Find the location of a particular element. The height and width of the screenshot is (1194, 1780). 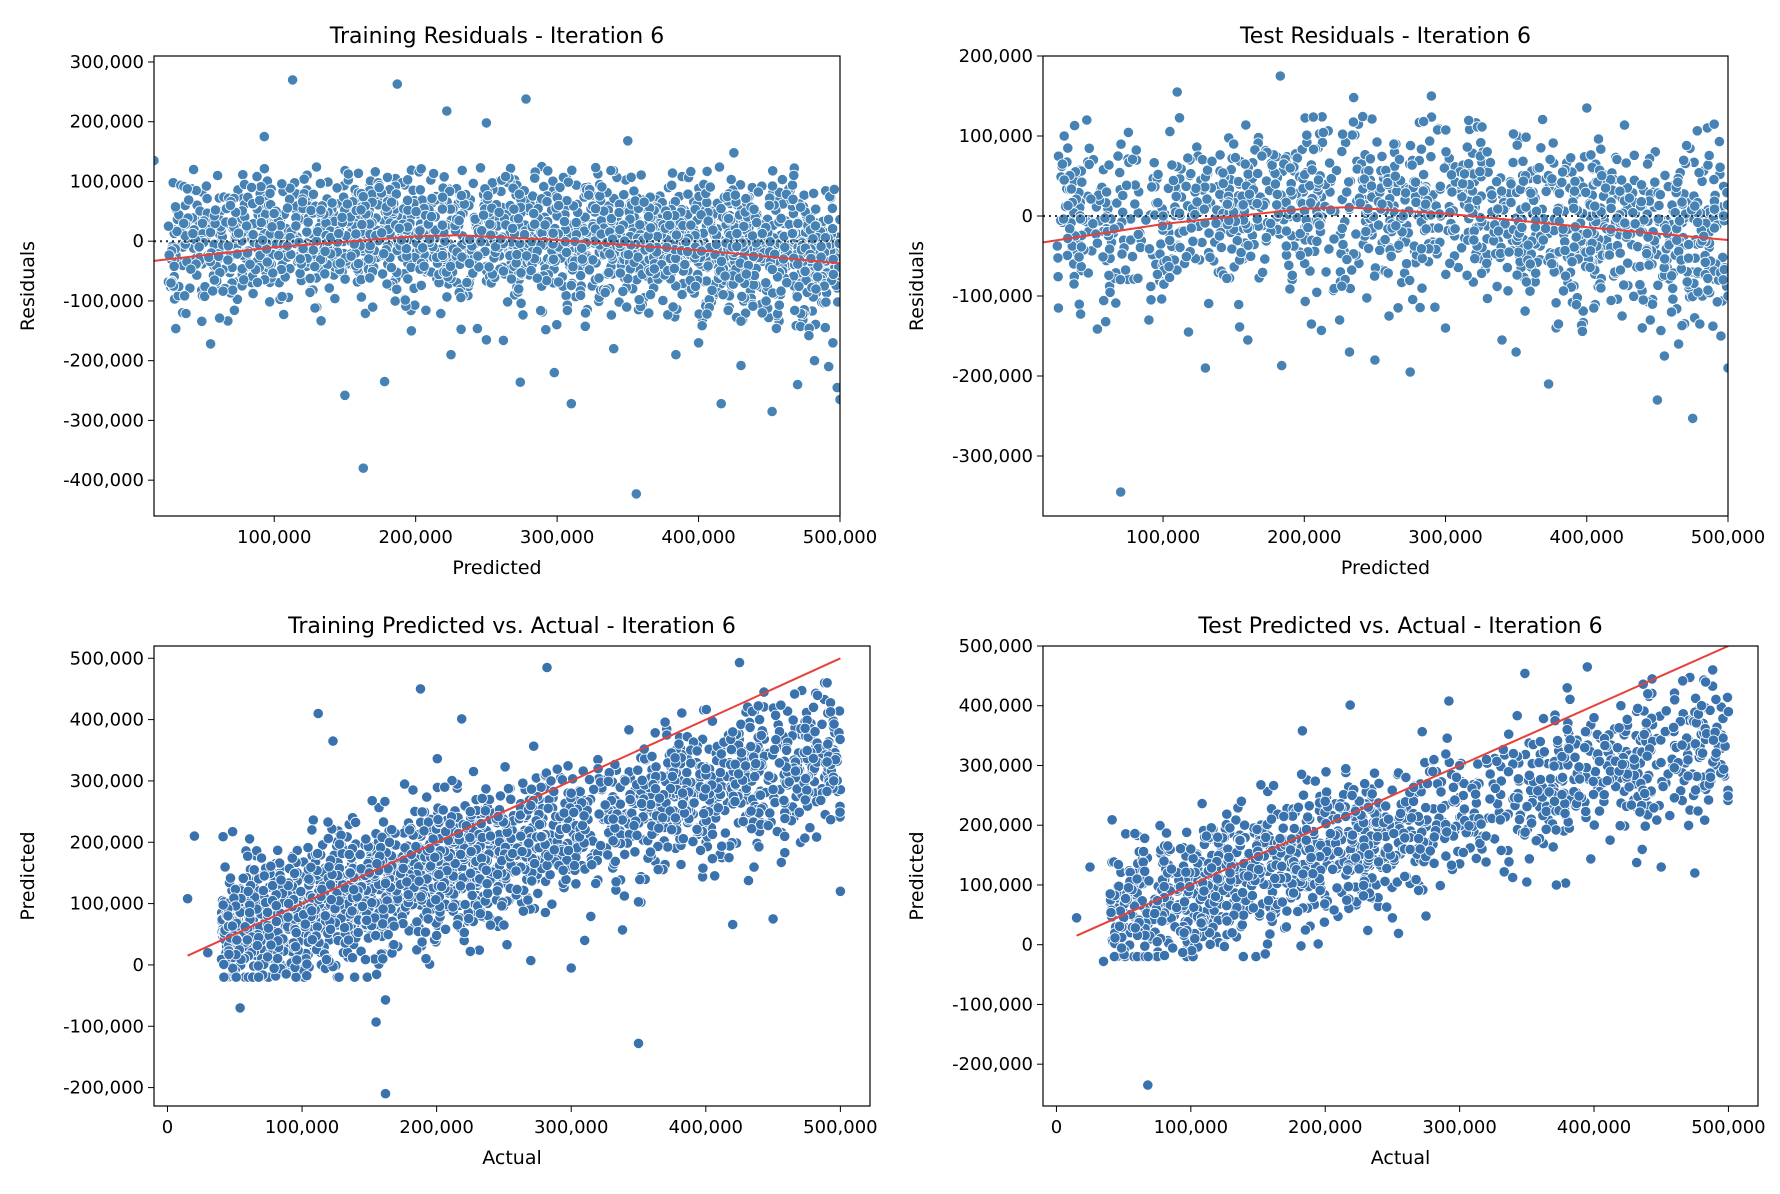

x-tick-label: 300,000 is located at coordinates (1445, 537).